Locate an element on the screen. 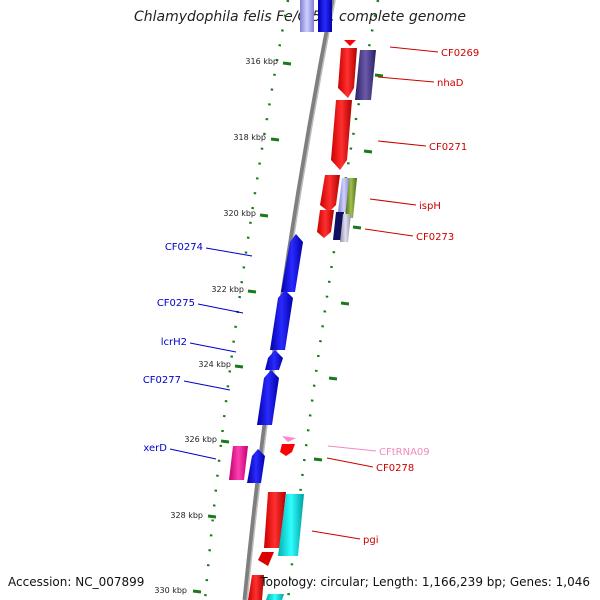 The height and width of the screenshot is (600, 600). tick-label: 322 kbp is located at coordinates (227, 289).